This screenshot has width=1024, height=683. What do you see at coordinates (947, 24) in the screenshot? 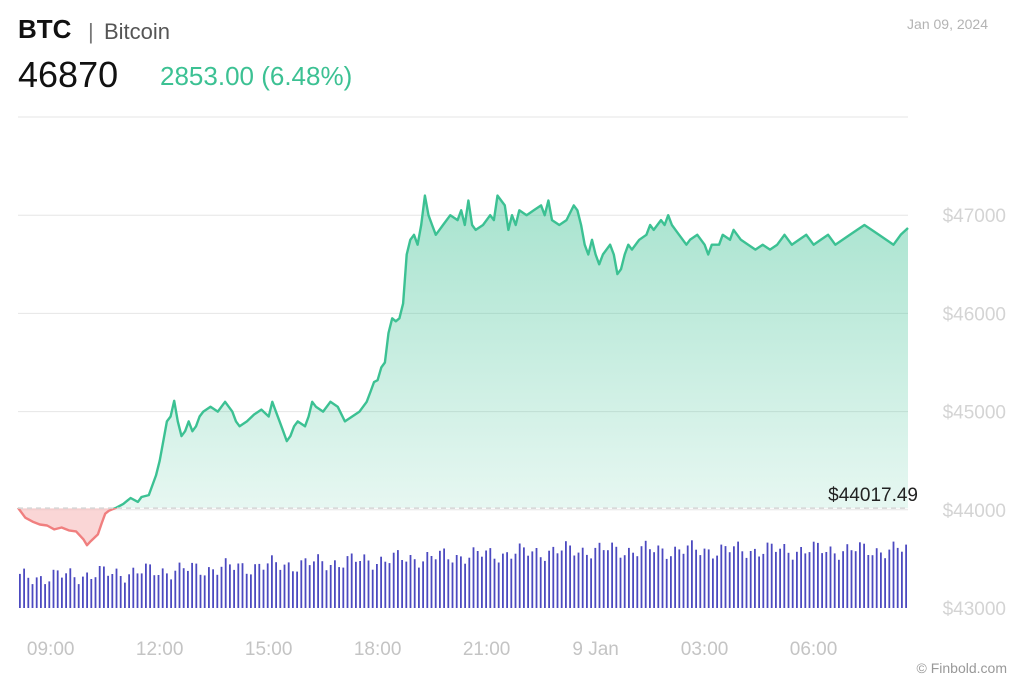
I see `chart-date: Jan 09, 2024` at bounding box center [947, 24].